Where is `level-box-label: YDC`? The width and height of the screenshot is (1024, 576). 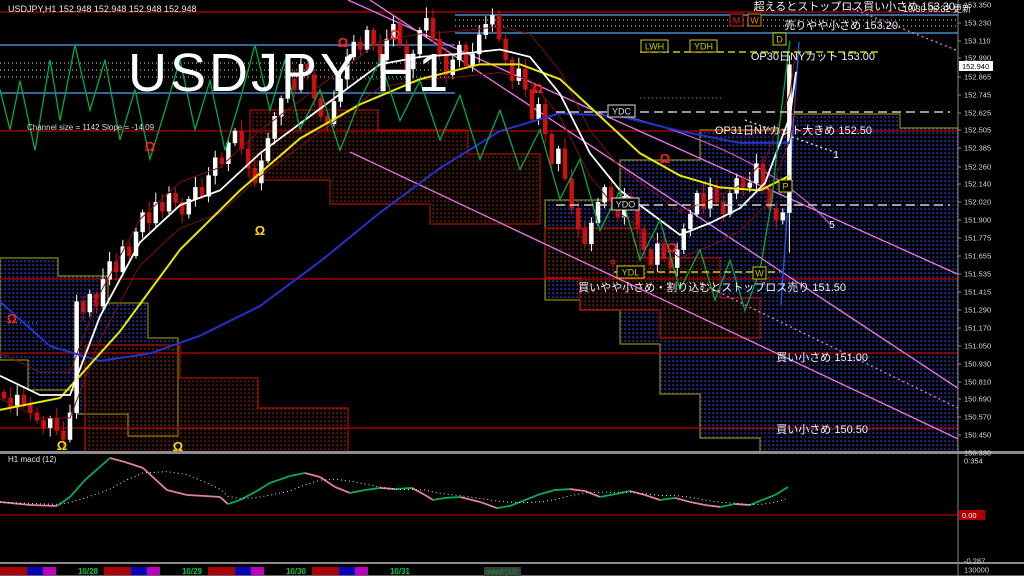
level-box-label: YDC is located at coordinates (622, 112).